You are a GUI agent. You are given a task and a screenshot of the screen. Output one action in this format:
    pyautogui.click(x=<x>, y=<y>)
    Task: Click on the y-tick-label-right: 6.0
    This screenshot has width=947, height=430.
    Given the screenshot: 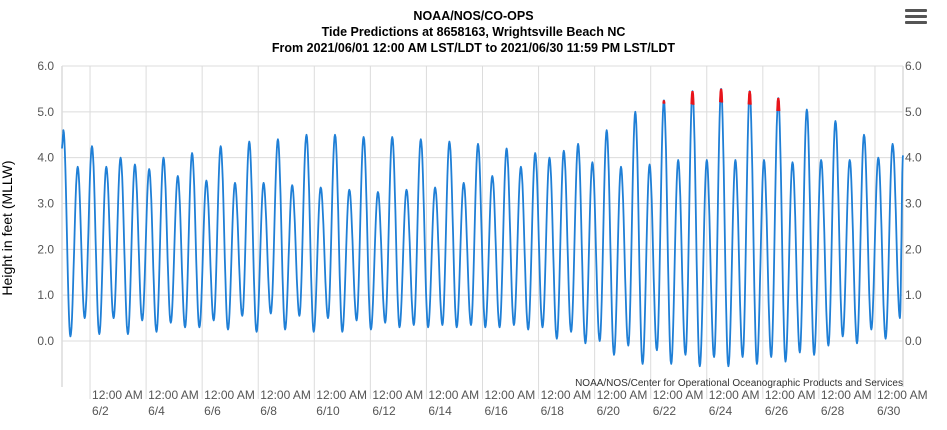 What is the action you would take?
    pyautogui.click(x=913, y=66)
    